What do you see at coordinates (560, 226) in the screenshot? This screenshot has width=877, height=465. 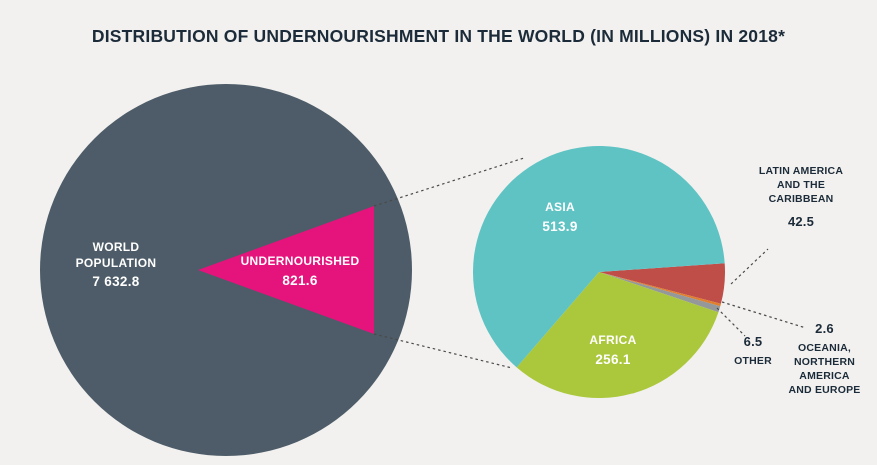 I see `asia-value: 513.9` at bounding box center [560, 226].